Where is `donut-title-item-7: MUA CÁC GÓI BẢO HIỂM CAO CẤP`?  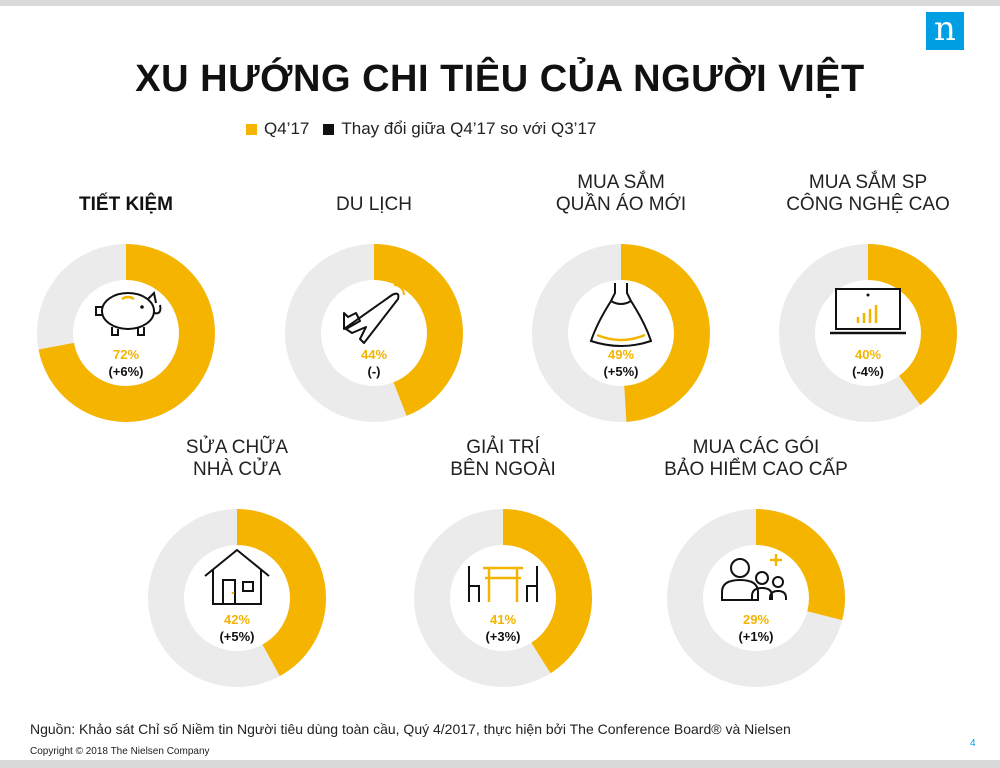
donut-title-item-7: MUA CÁC GÓI BẢO HIỂM CAO CẤP is located at coordinates (756, 459).